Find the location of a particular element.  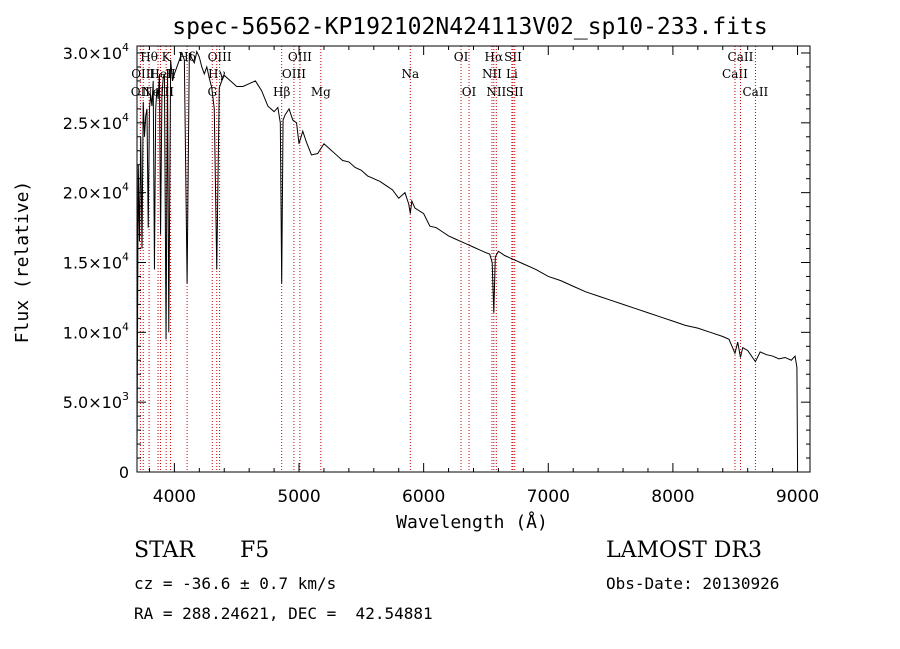

x-tick-label: 9000 is located at coordinates (797, 497).